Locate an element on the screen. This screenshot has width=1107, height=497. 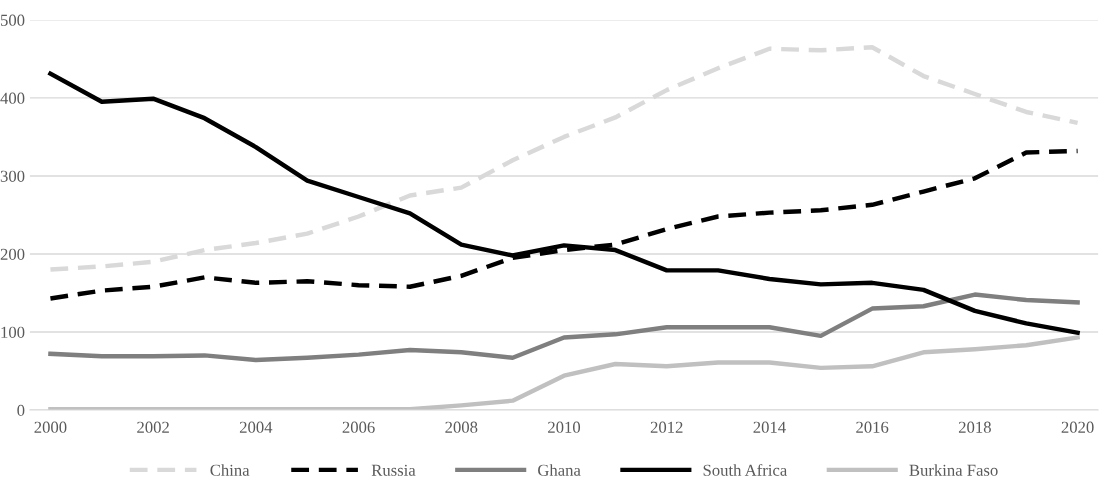
x-tick-label: 2014 is located at coordinates (769, 427).